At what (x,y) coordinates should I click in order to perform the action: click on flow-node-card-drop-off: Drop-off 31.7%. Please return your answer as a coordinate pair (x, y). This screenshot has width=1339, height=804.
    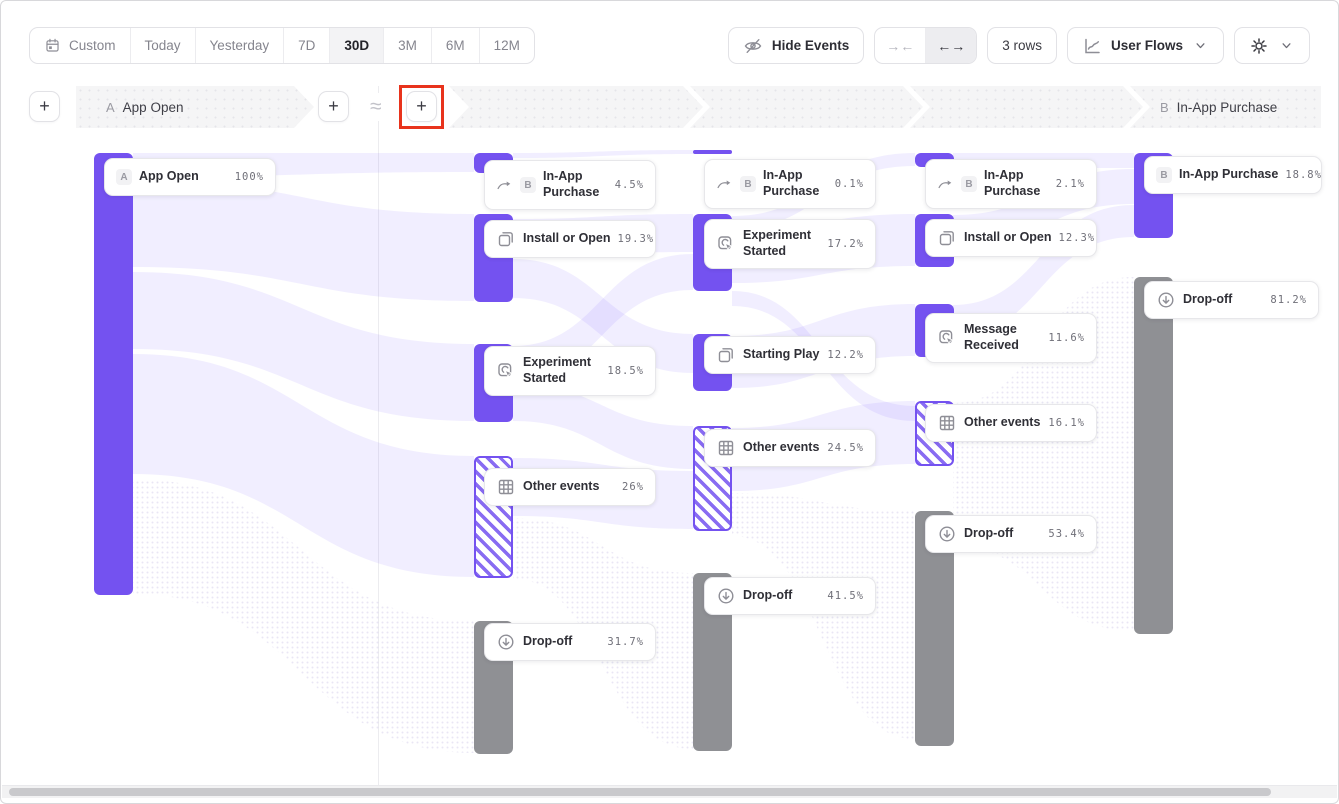
    Looking at the image, I should click on (570, 642).